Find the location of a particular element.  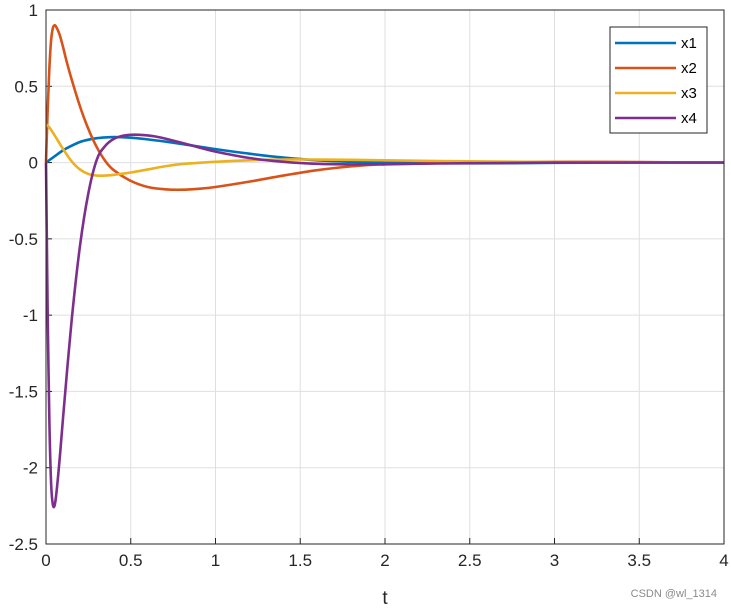

x-tick-label: 2 is located at coordinates (384, 560).